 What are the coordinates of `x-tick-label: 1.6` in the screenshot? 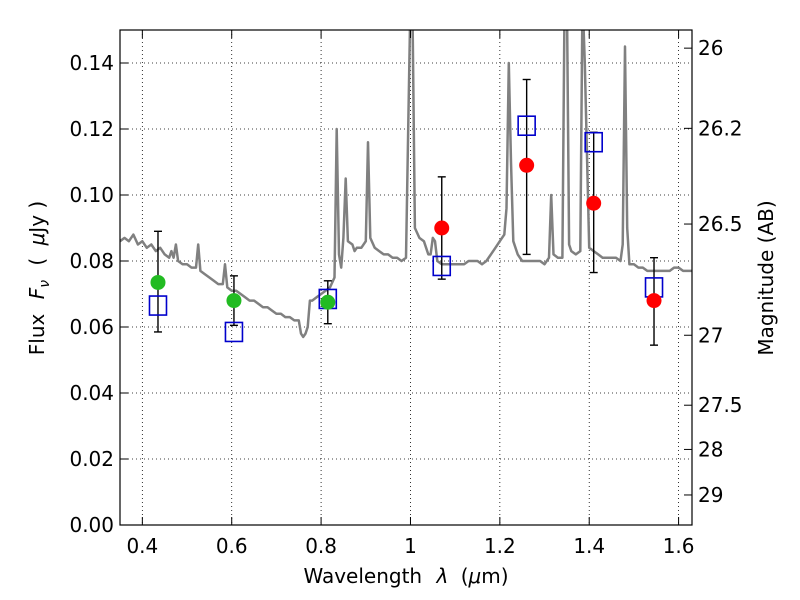 It's located at (679, 546).